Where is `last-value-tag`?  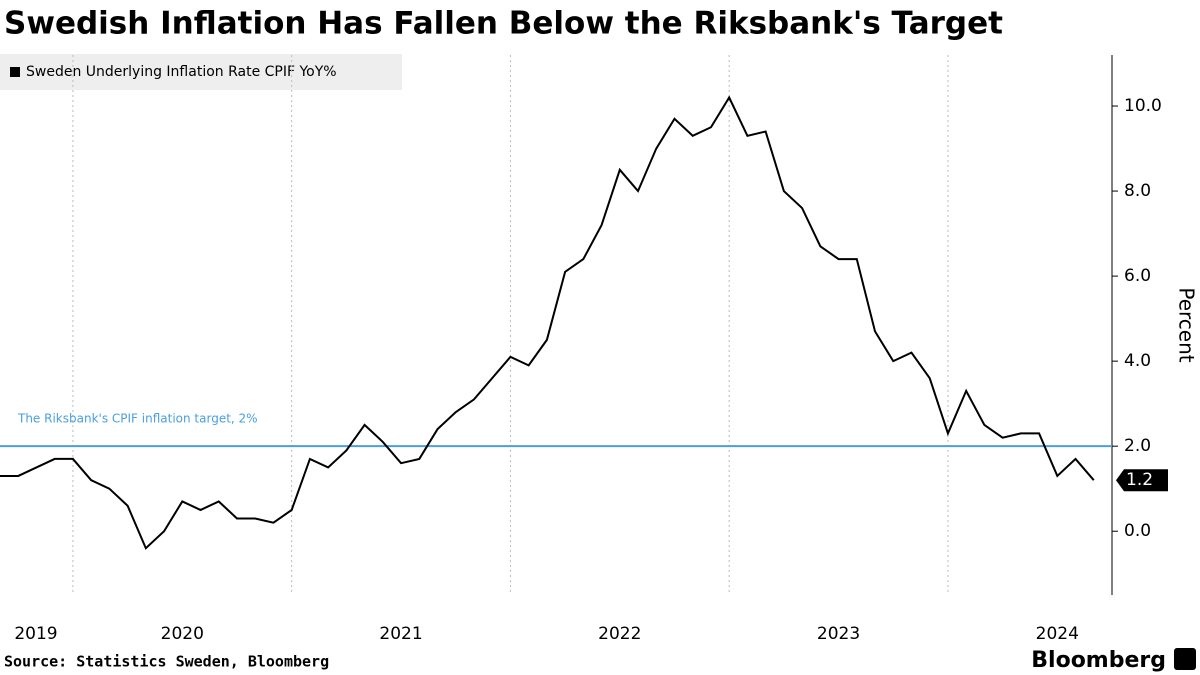 last-value-tag is located at coordinates (1142, 480).